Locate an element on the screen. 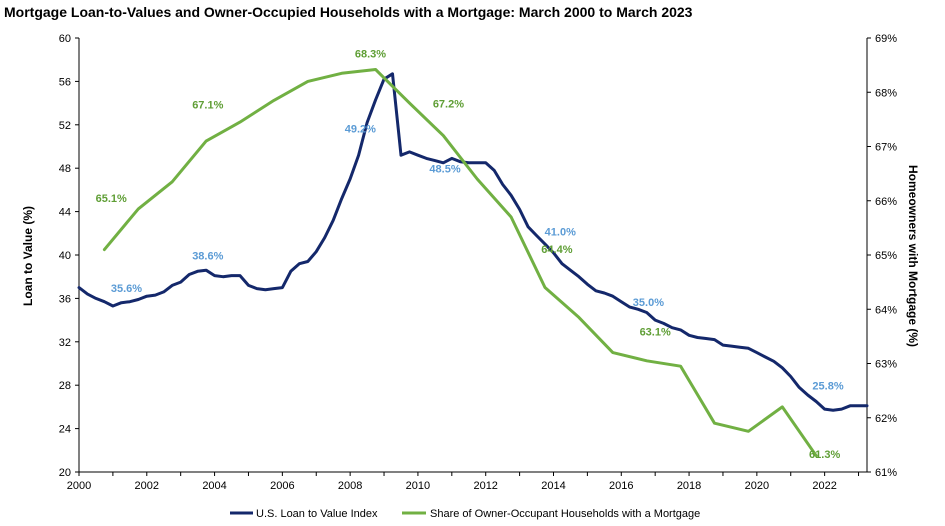 The height and width of the screenshot is (526, 945). y-tick-label: 32 is located at coordinates (65, 343).